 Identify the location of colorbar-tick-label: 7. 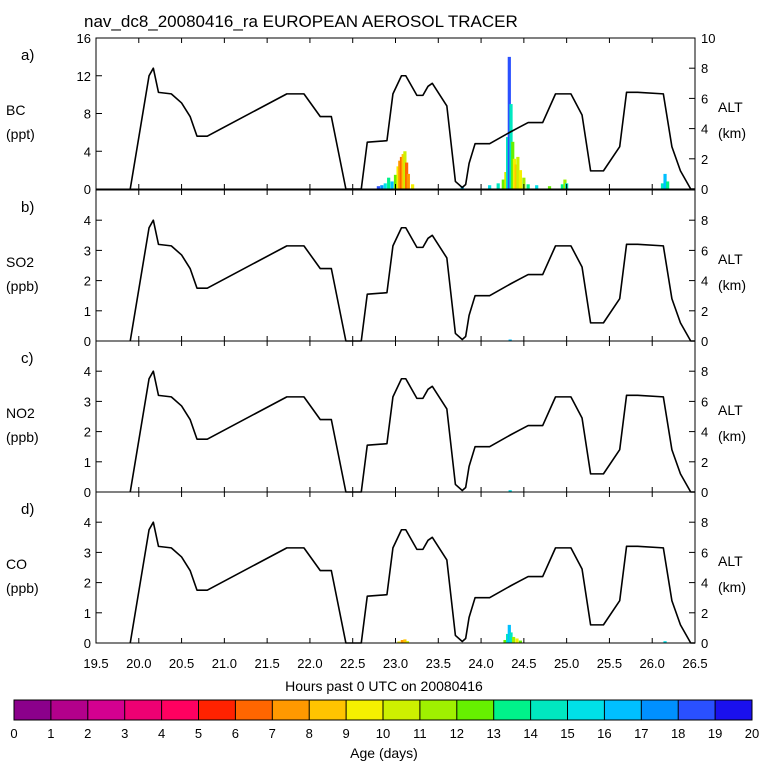
(272, 733).